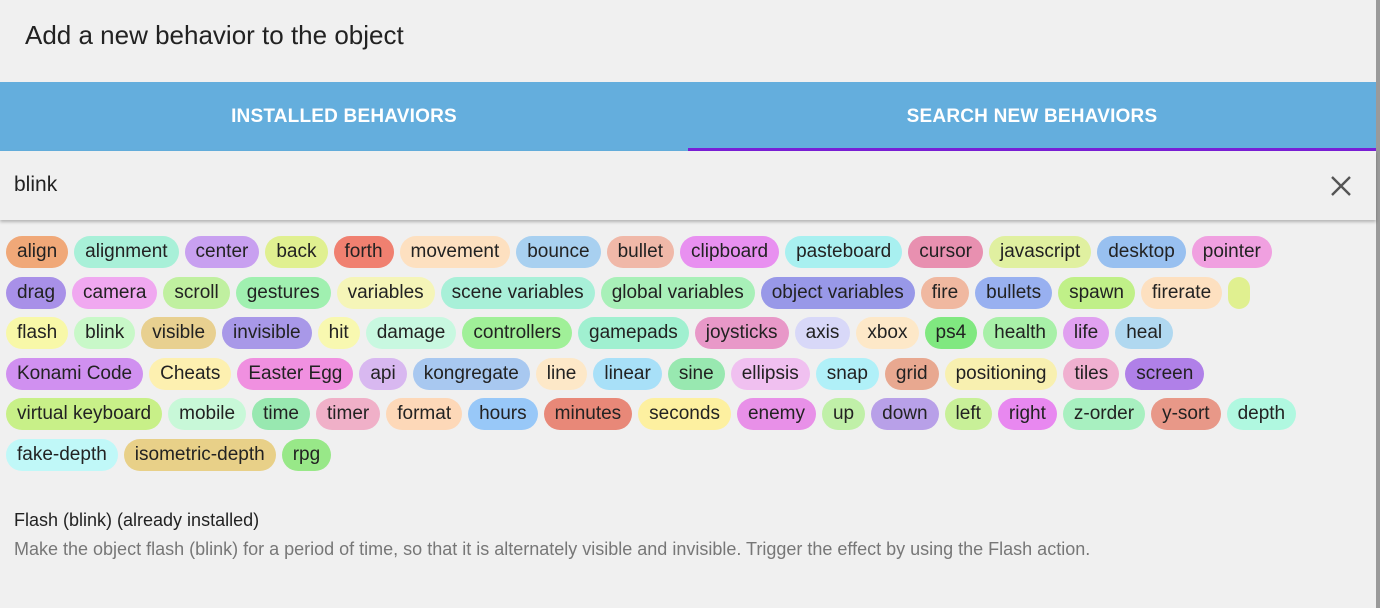 The width and height of the screenshot is (1380, 608). What do you see at coordinates (776, 414) in the screenshot?
I see `tag: enemy` at bounding box center [776, 414].